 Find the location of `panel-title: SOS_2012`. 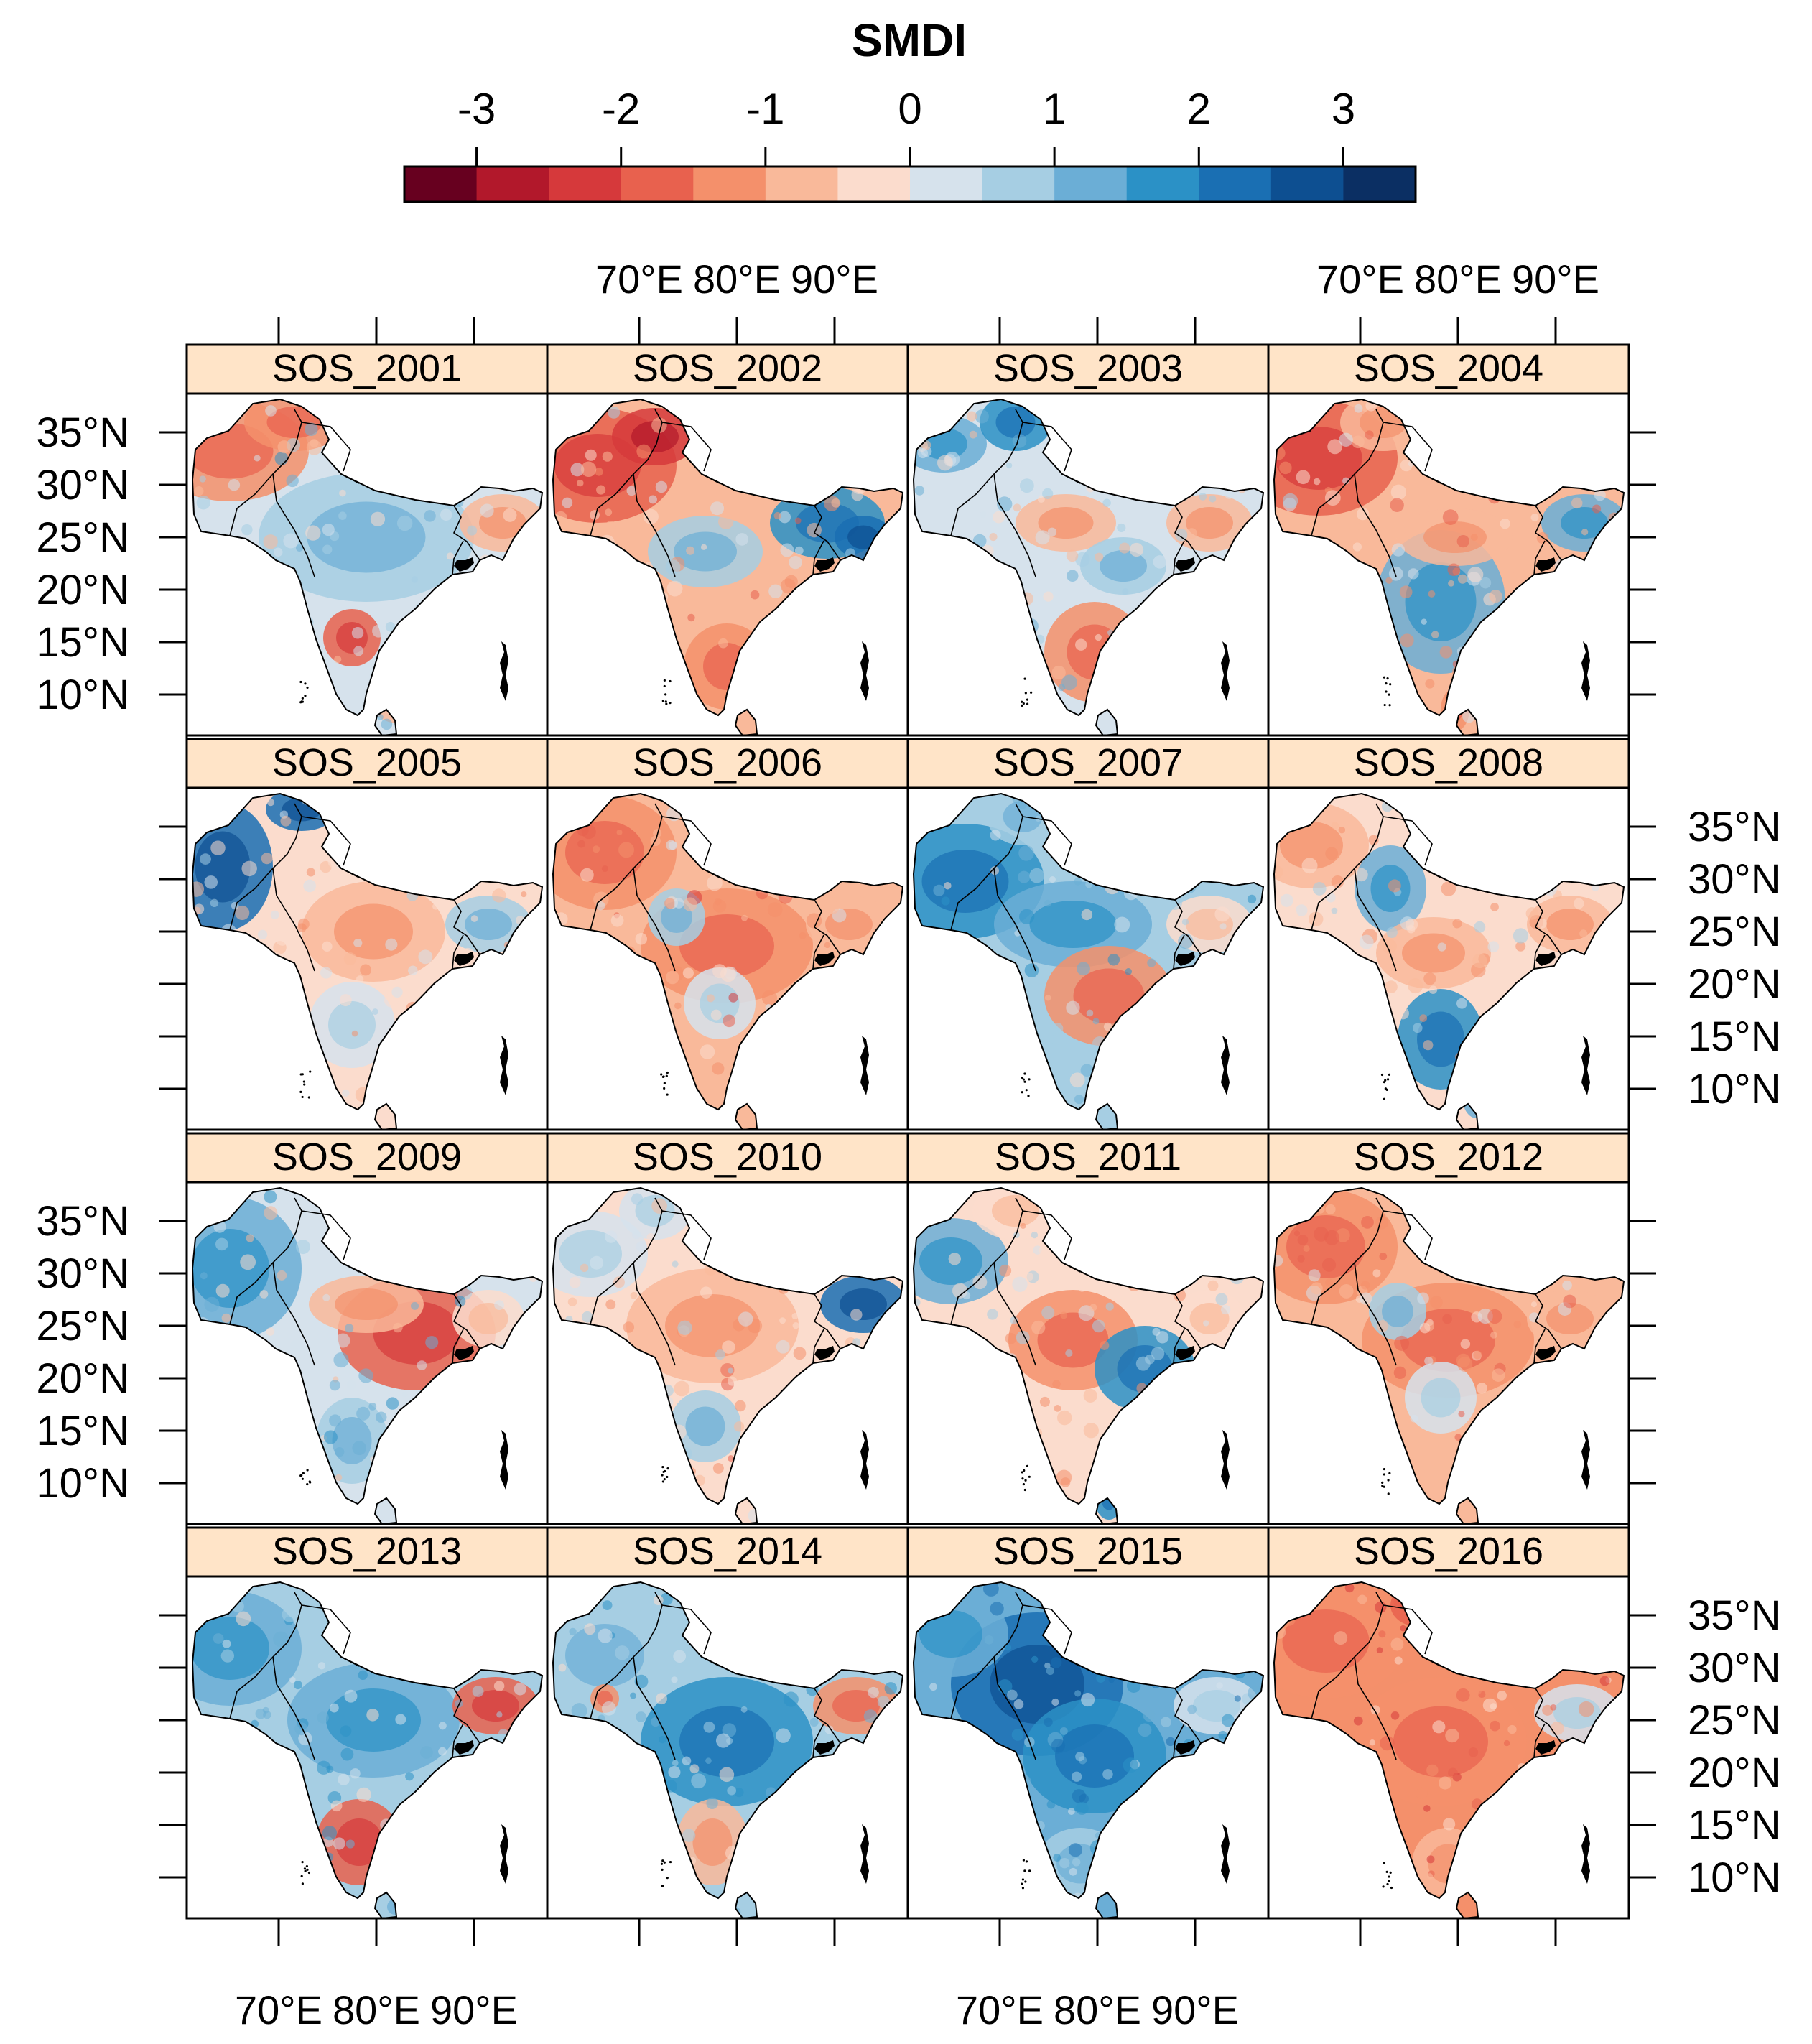

panel-title: SOS_2012 is located at coordinates (1448, 1157).